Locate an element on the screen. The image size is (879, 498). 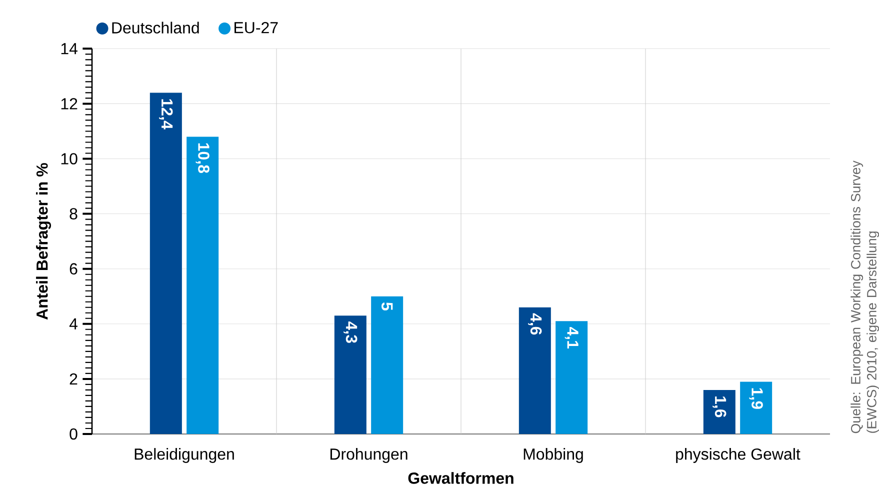
data-label: 10,8 is located at coordinates (203, 158).